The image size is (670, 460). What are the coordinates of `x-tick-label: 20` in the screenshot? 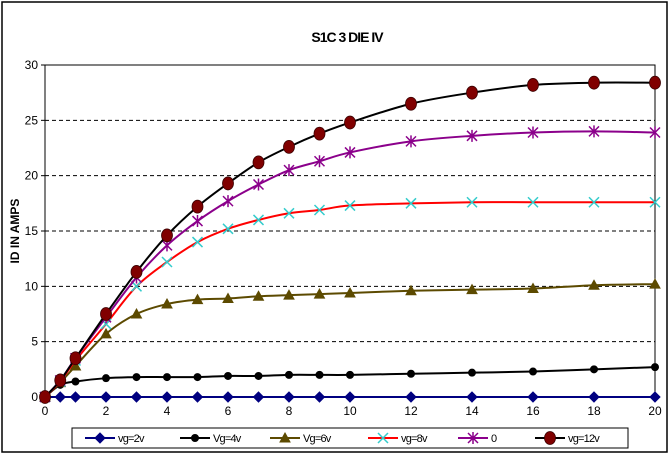 It's located at (655, 411).